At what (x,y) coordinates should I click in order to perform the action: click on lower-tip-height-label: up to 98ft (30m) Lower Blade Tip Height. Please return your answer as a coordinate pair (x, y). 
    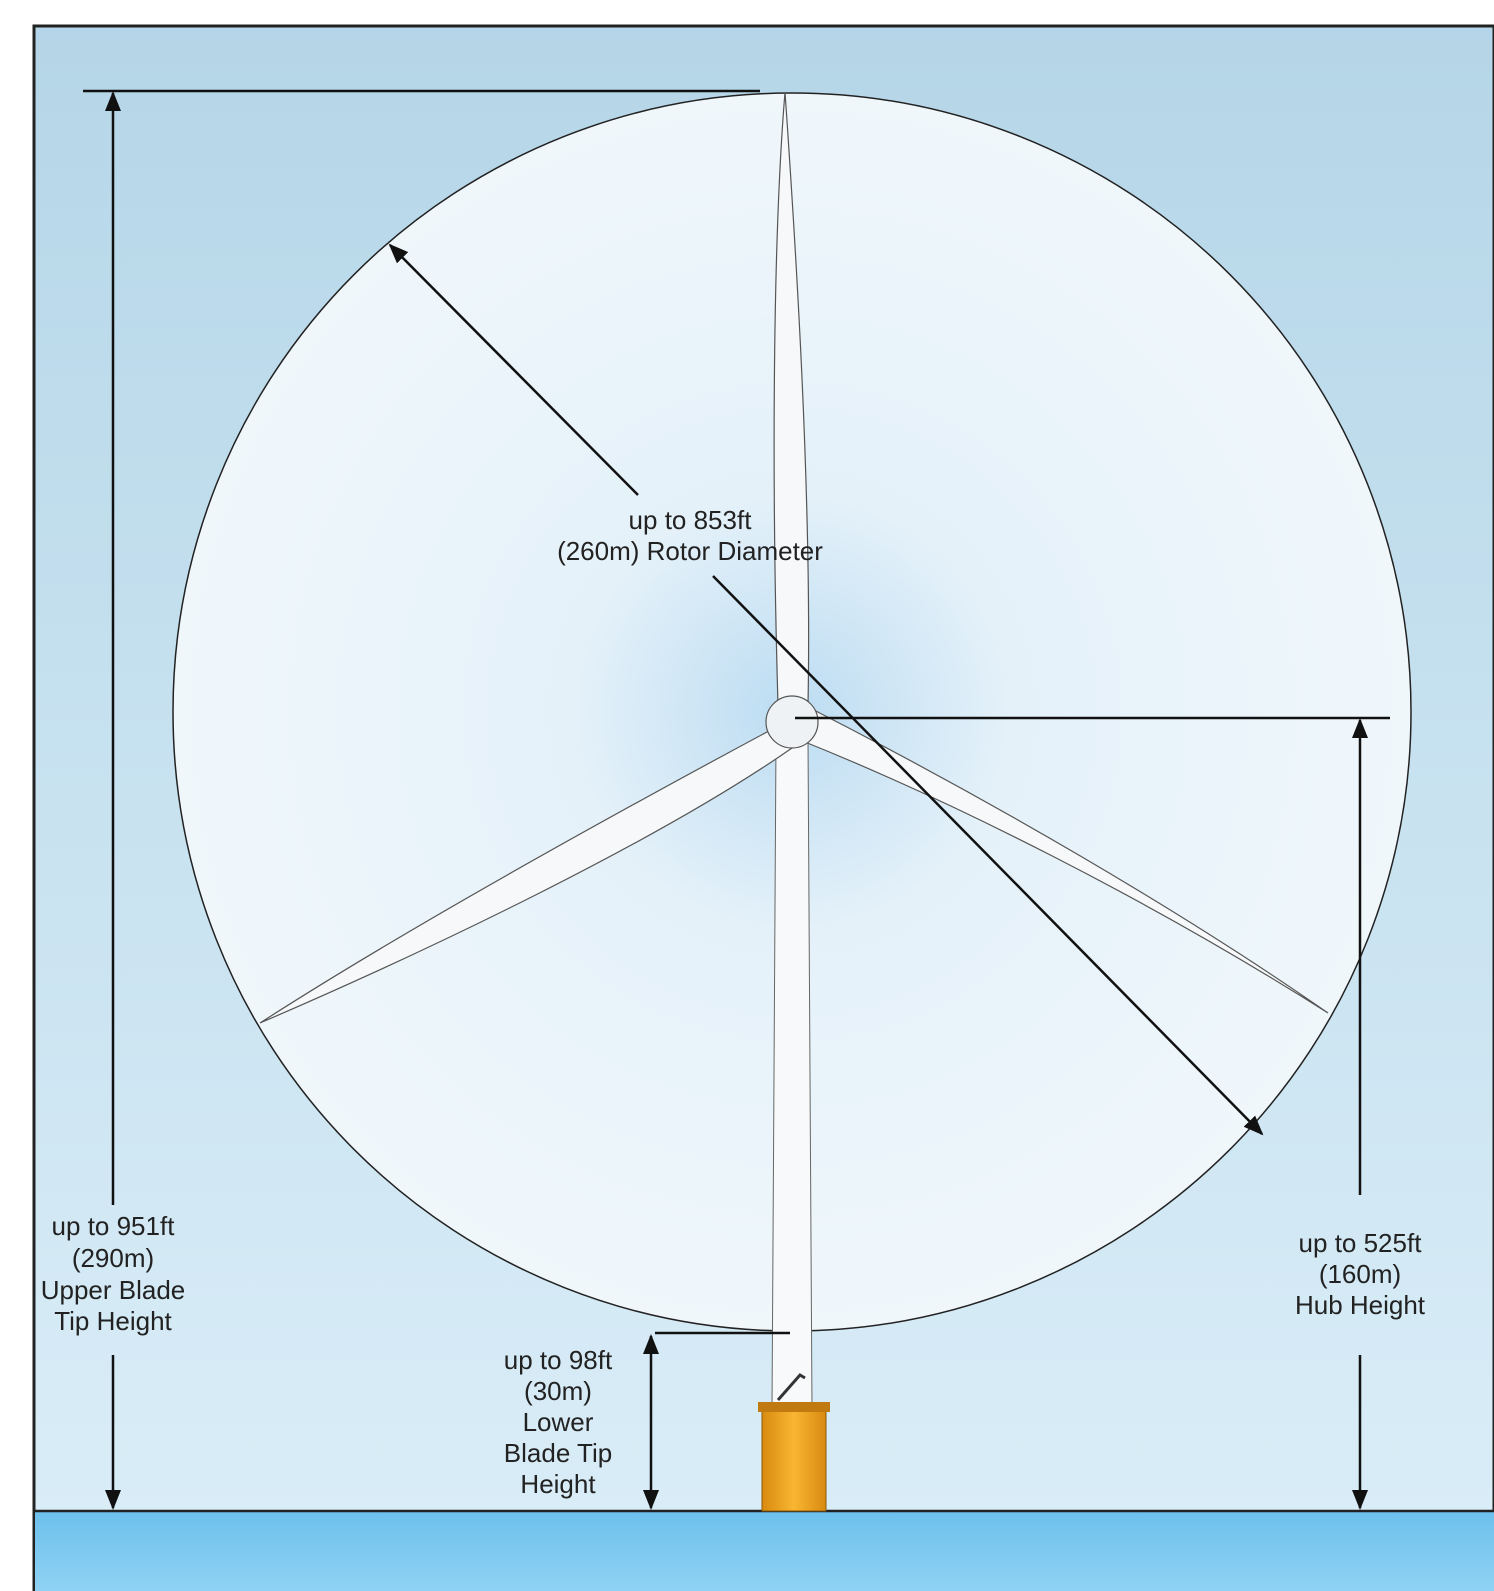
    Looking at the image, I should click on (558, 1422).